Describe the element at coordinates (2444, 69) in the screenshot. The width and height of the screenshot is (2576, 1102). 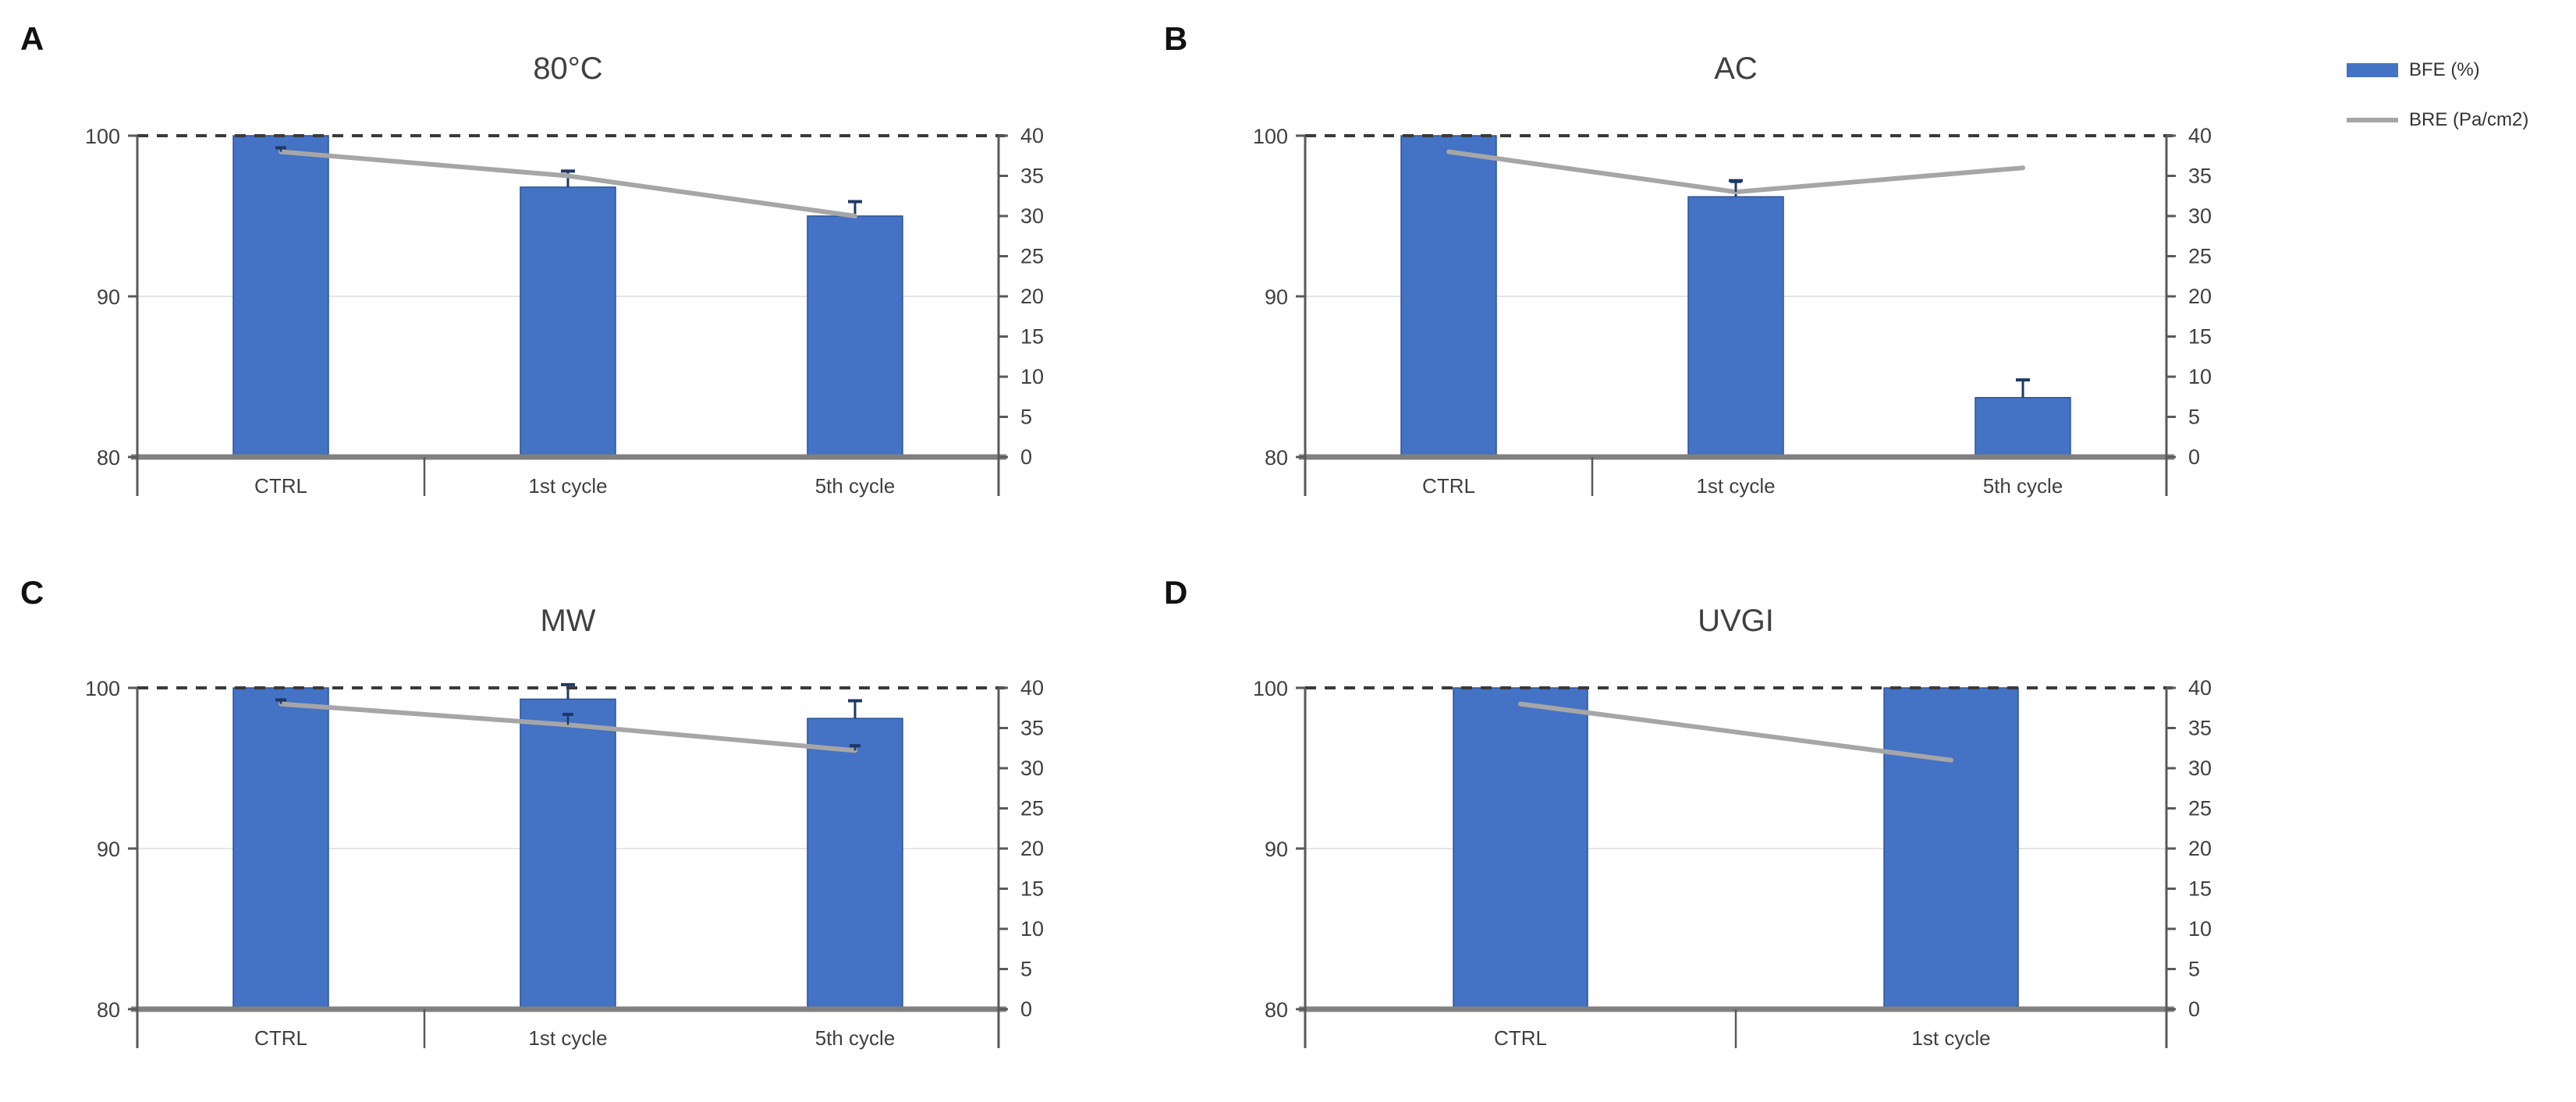
I see `legend-label-bfe: BFE (%)` at that location.